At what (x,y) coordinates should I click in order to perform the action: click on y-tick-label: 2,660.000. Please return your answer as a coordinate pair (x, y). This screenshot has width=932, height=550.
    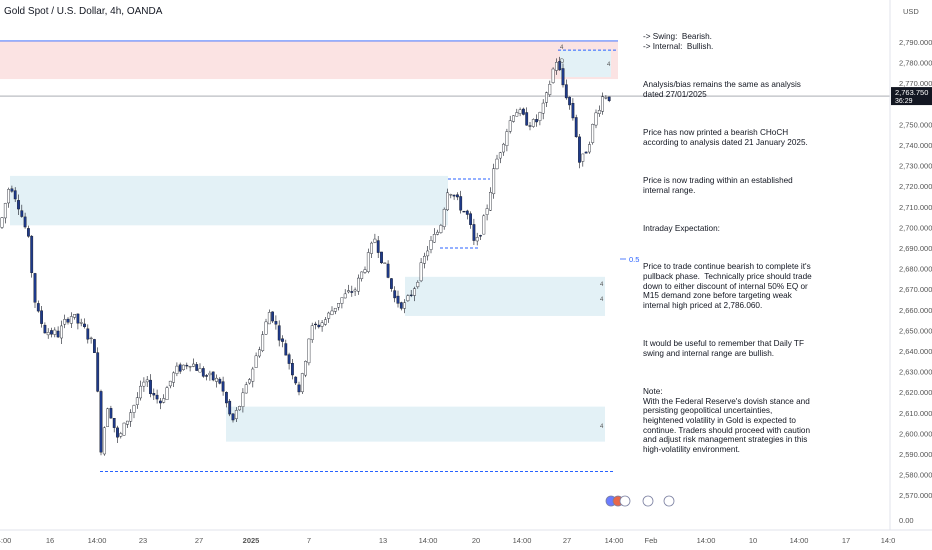
    Looking at the image, I should click on (915, 310).